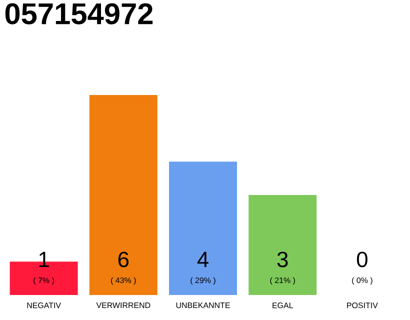  Describe the element at coordinates (79, 13) in the screenshot. I see `chart-title: 057154972` at that location.